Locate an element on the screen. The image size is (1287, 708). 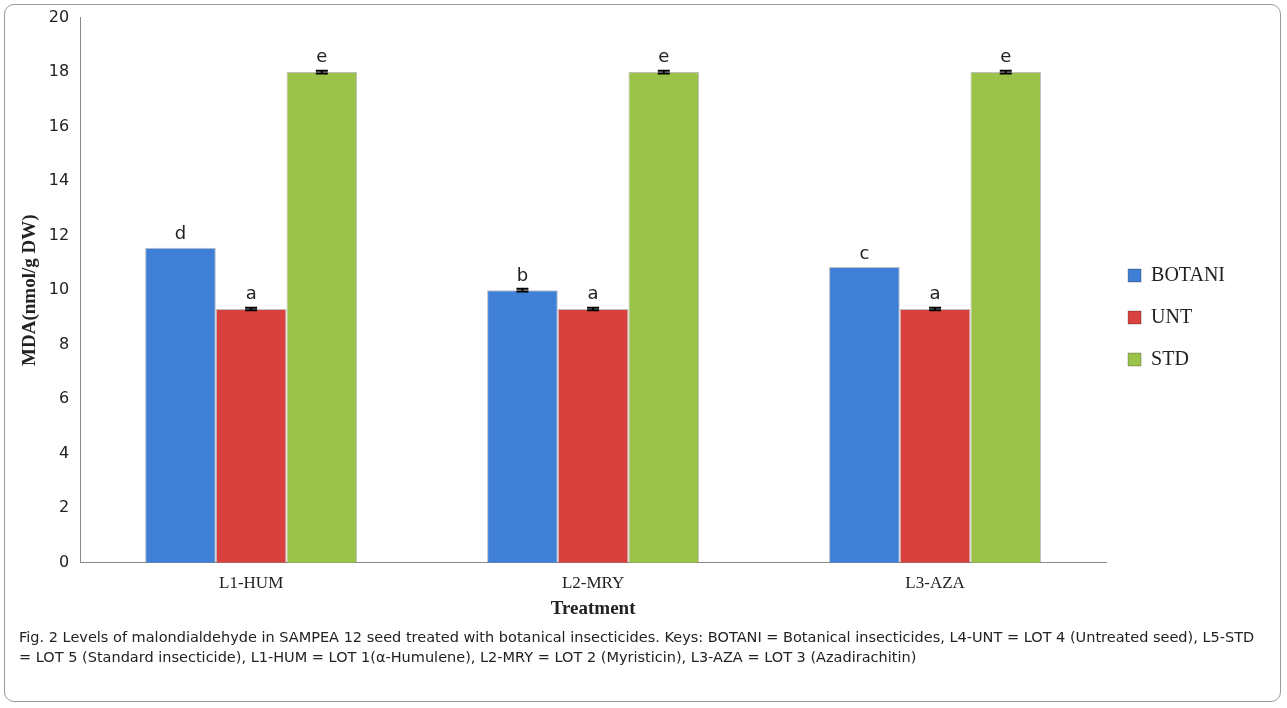
y-tick-label: 14 is located at coordinates (59, 180).